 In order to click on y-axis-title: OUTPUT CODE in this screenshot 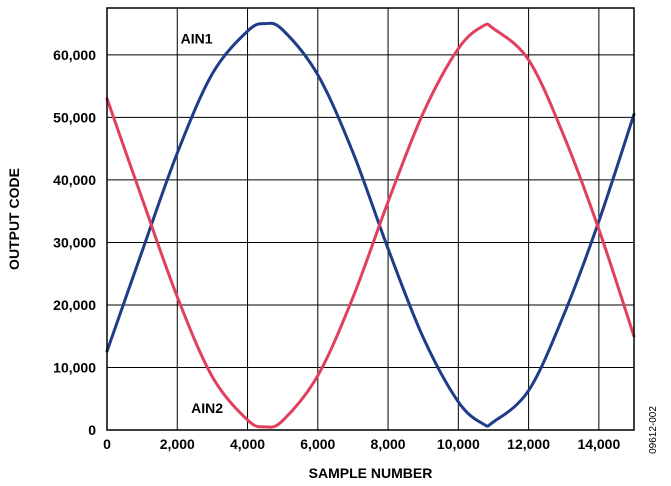, I will do `click(14, 219)`.